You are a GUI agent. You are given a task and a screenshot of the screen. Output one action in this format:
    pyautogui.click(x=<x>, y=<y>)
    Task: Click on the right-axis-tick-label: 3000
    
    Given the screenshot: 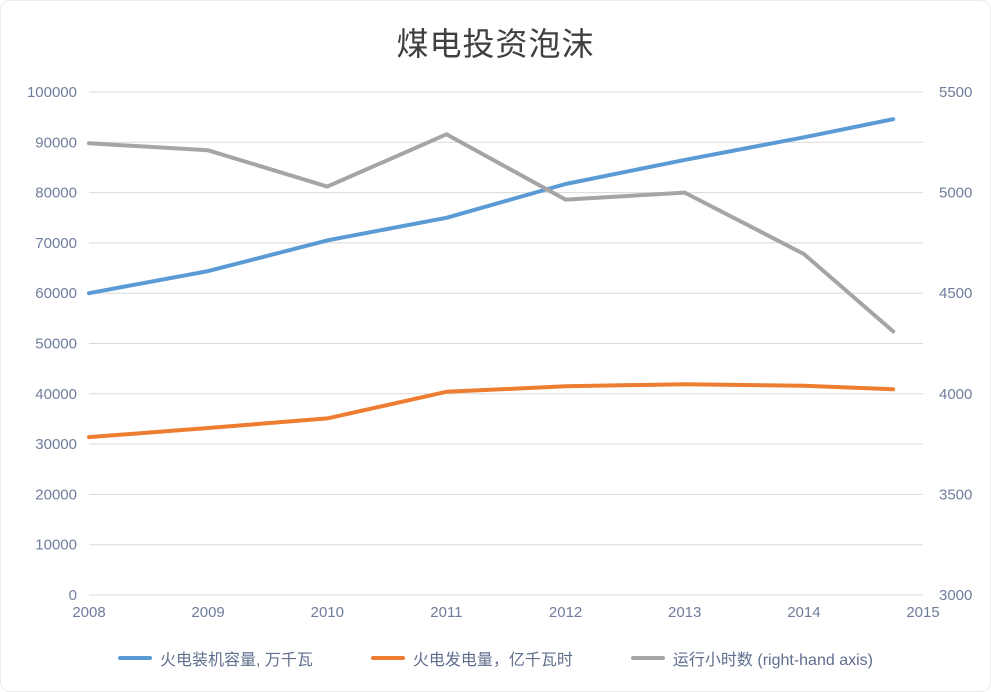 What is the action you would take?
    pyautogui.click(x=955, y=595)
    